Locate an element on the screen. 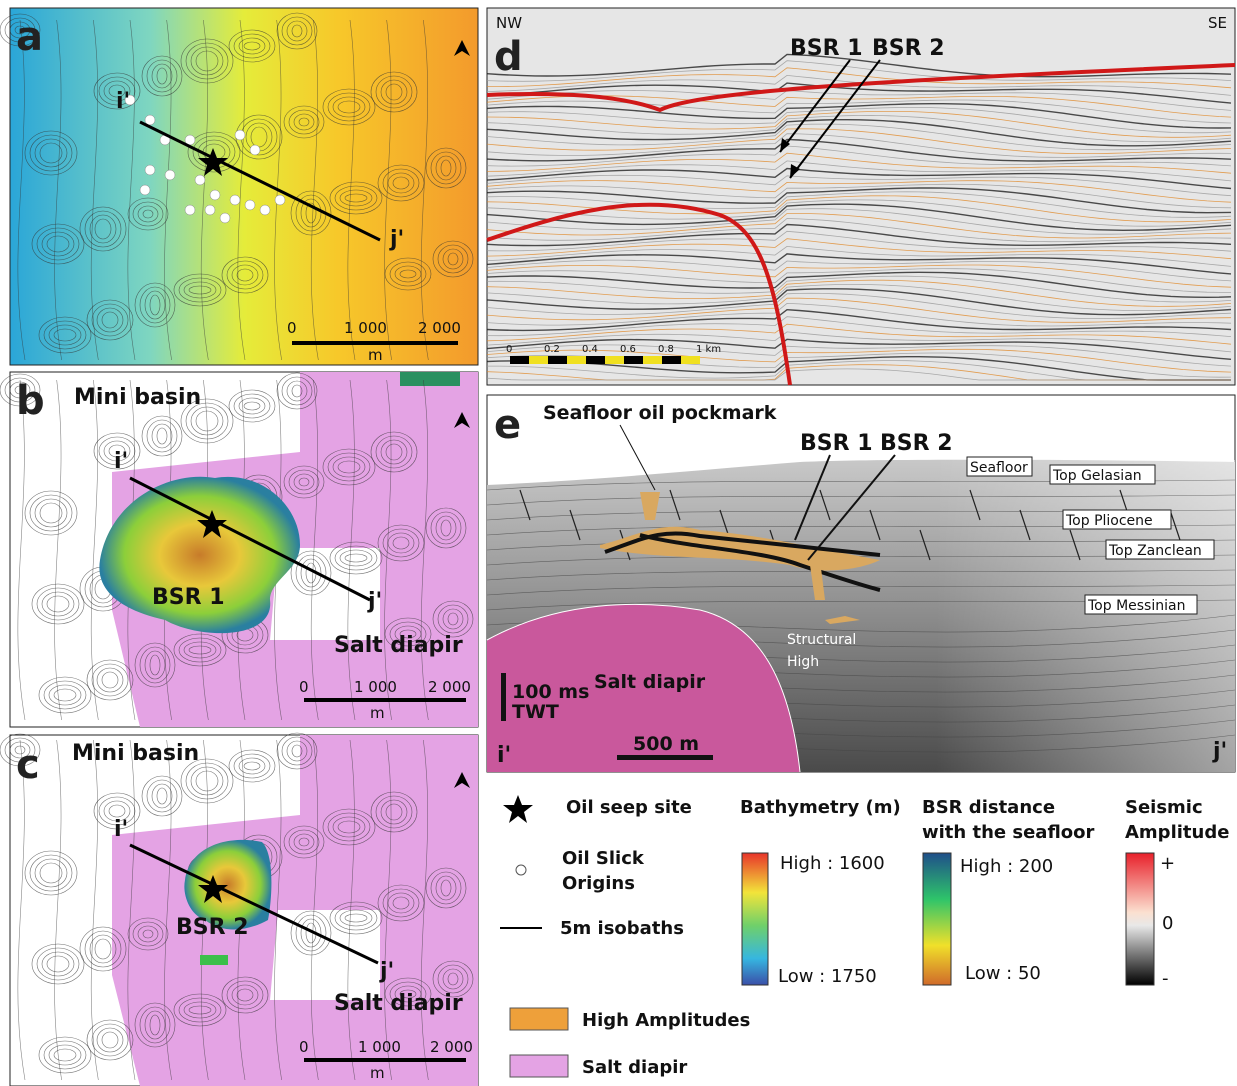  label: TWT is located at coordinates (535, 712).